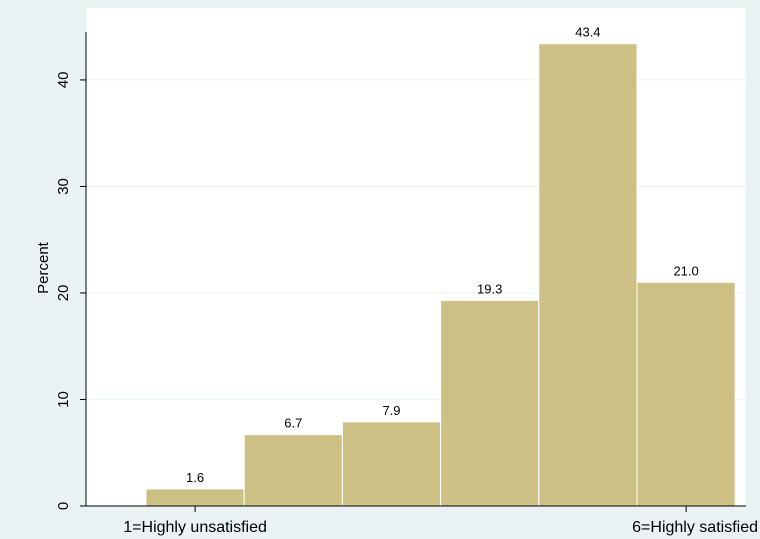 The height and width of the screenshot is (539, 760). Describe the element at coordinates (43, 267) in the screenshot. I see `y-axis-title: Percent` at that location.